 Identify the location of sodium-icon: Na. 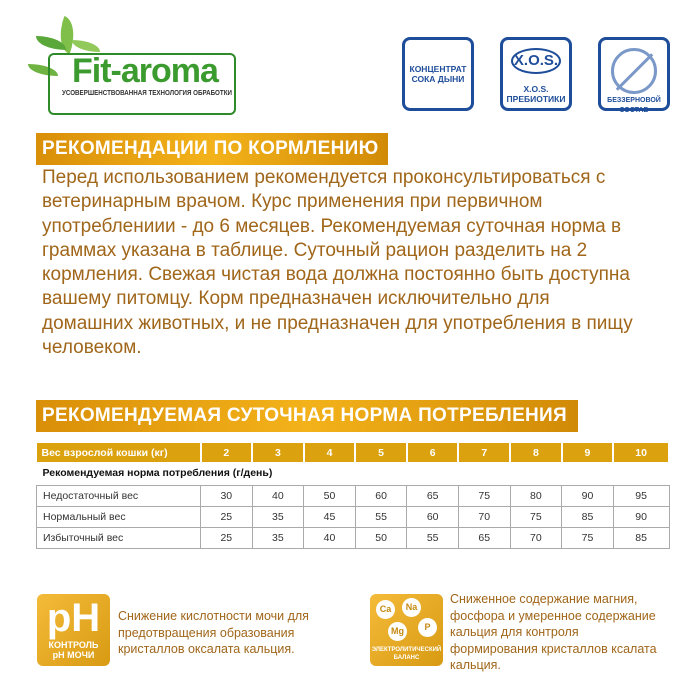
(411, 607).